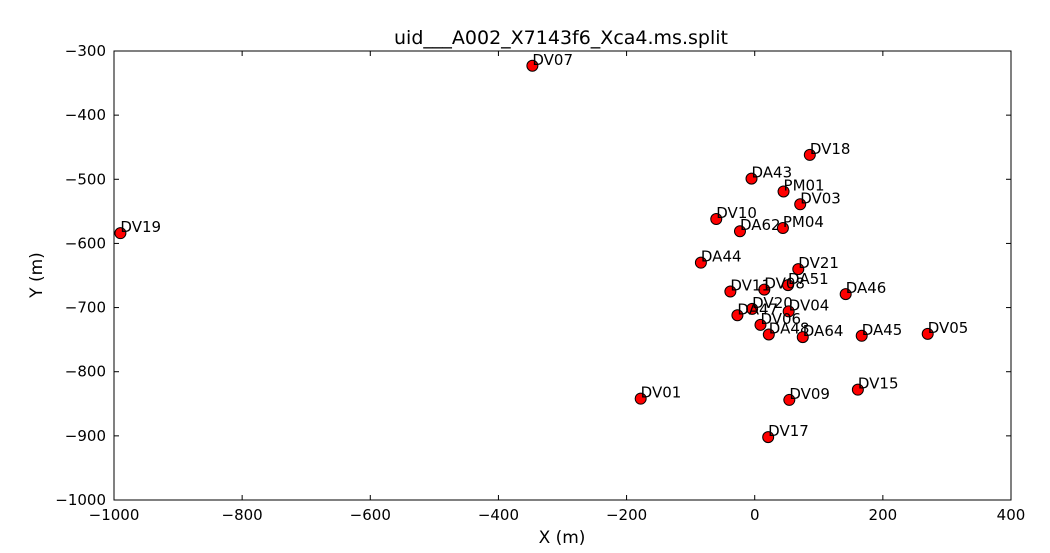  I want to click on data-point-da43, so click(751, 178).